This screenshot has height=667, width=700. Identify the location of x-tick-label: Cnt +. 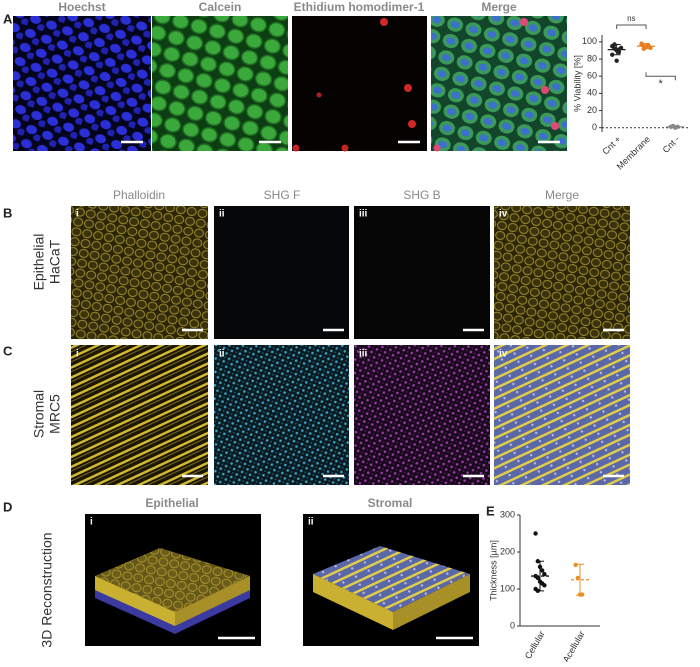
(611, 145).